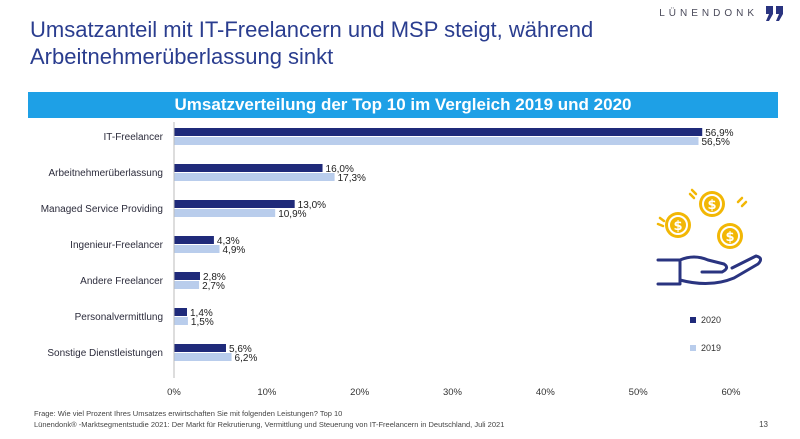  What do you see at coordinates (174, 392) in the screenshot?
I see `x-tick-label: 0%` at bounding box center [174, 392].